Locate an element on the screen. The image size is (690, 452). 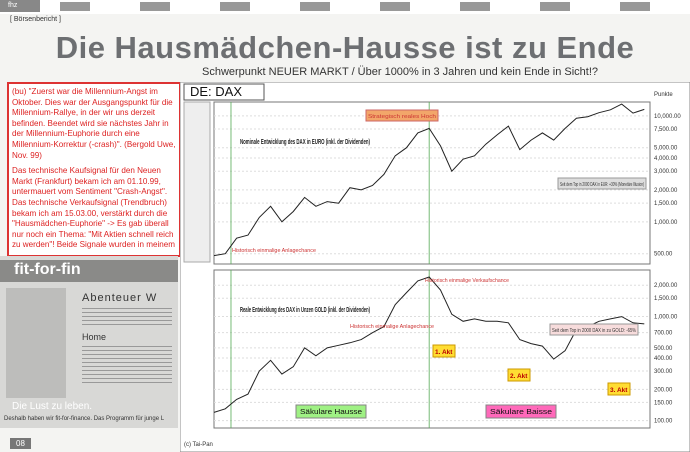
section-tag: fhz is located at coordinates (13, 5).